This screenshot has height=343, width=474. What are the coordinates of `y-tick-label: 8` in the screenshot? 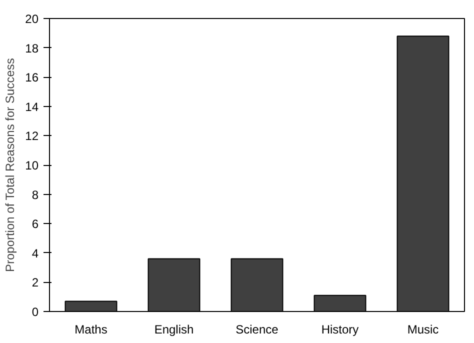 It's located at (35, 195).